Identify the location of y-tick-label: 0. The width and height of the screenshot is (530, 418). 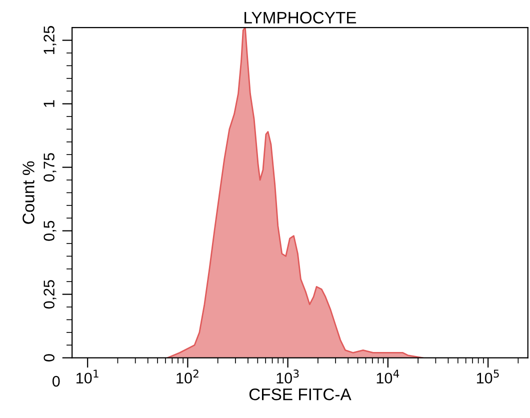
(49, 358).